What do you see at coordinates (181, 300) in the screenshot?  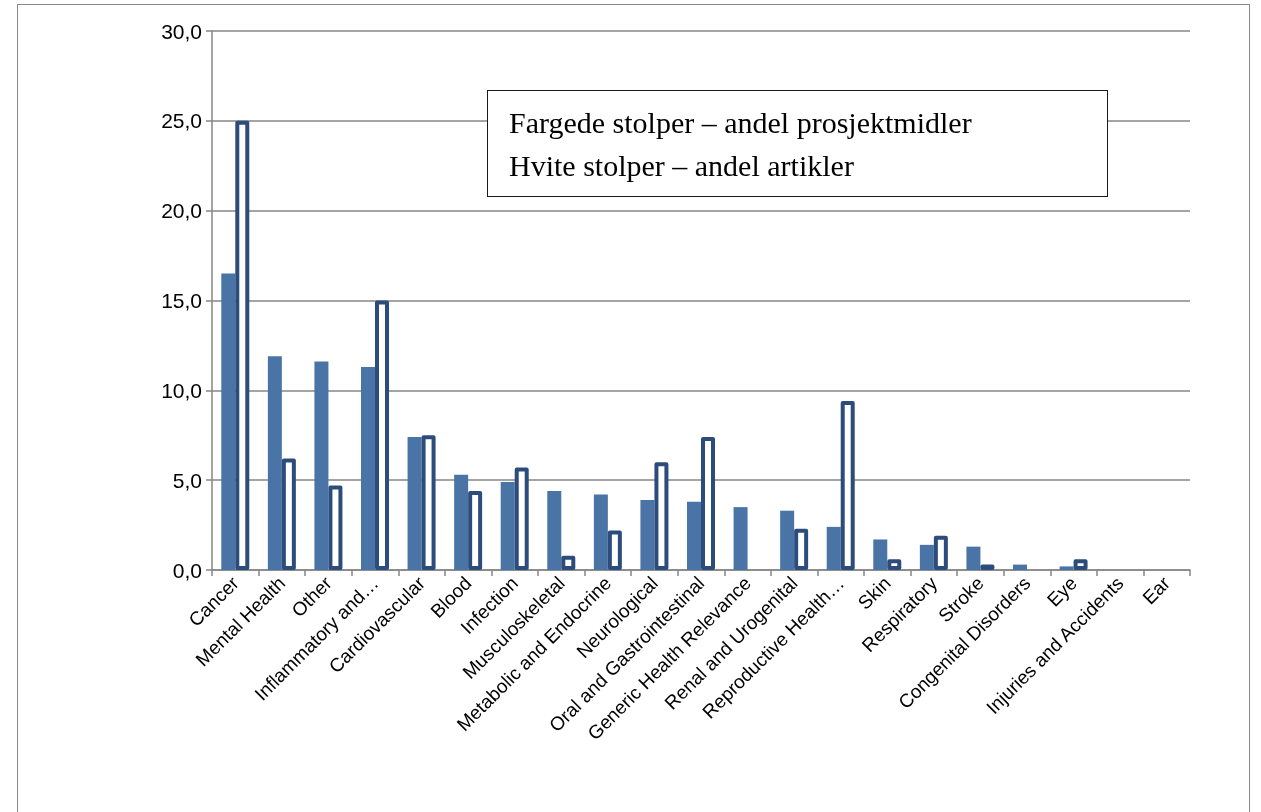 I see `y-tick-label: 15,0` at bounding box center [181, 300].